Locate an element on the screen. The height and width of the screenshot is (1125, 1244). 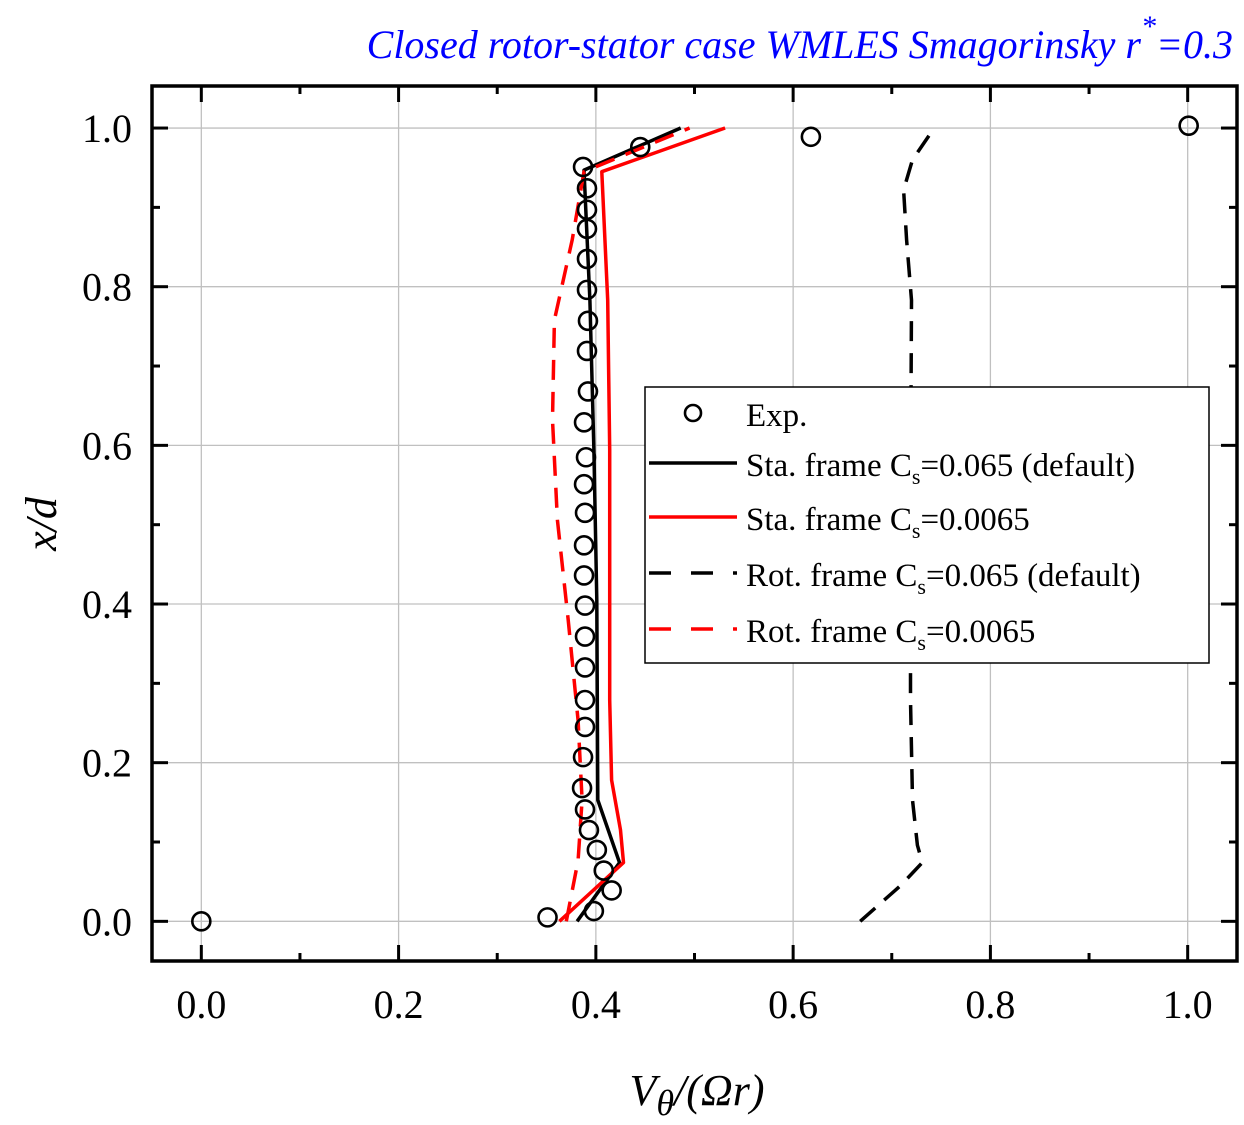
legend-label-3: Rot. frame Cs=0.065 (default) is located at coordinates (943, 578).